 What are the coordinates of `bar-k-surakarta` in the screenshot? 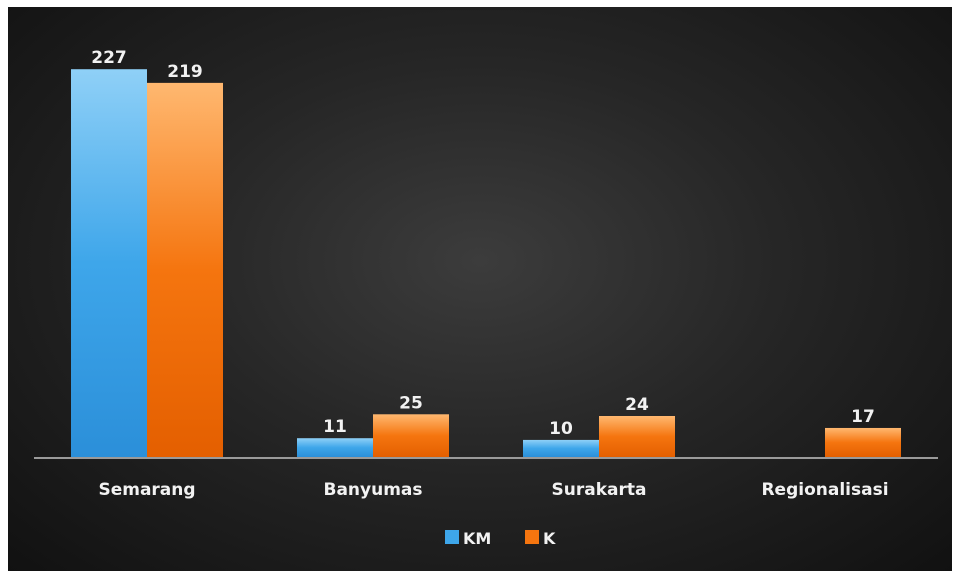 It's located at (637, 436).